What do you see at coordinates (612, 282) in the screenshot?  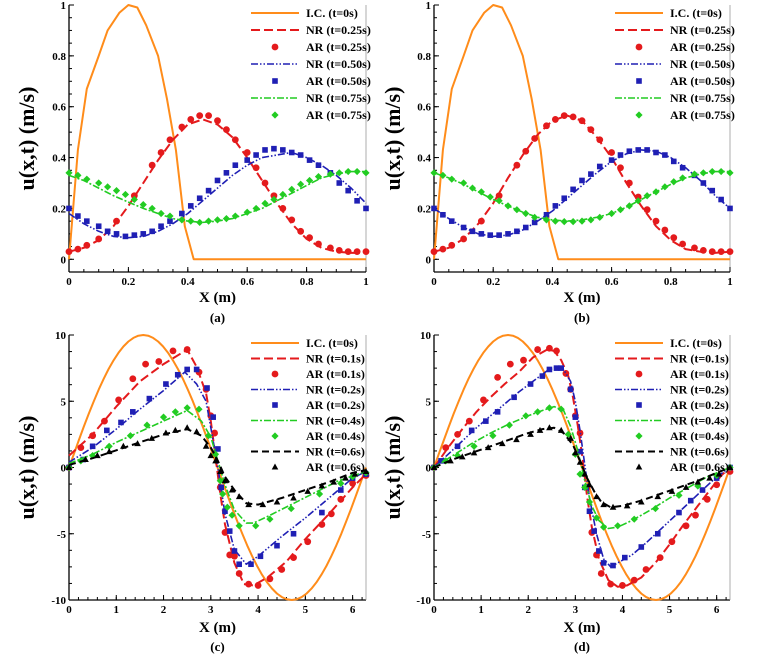 I see `x-tick-label: 0.6` at bounding box center [612, 282].